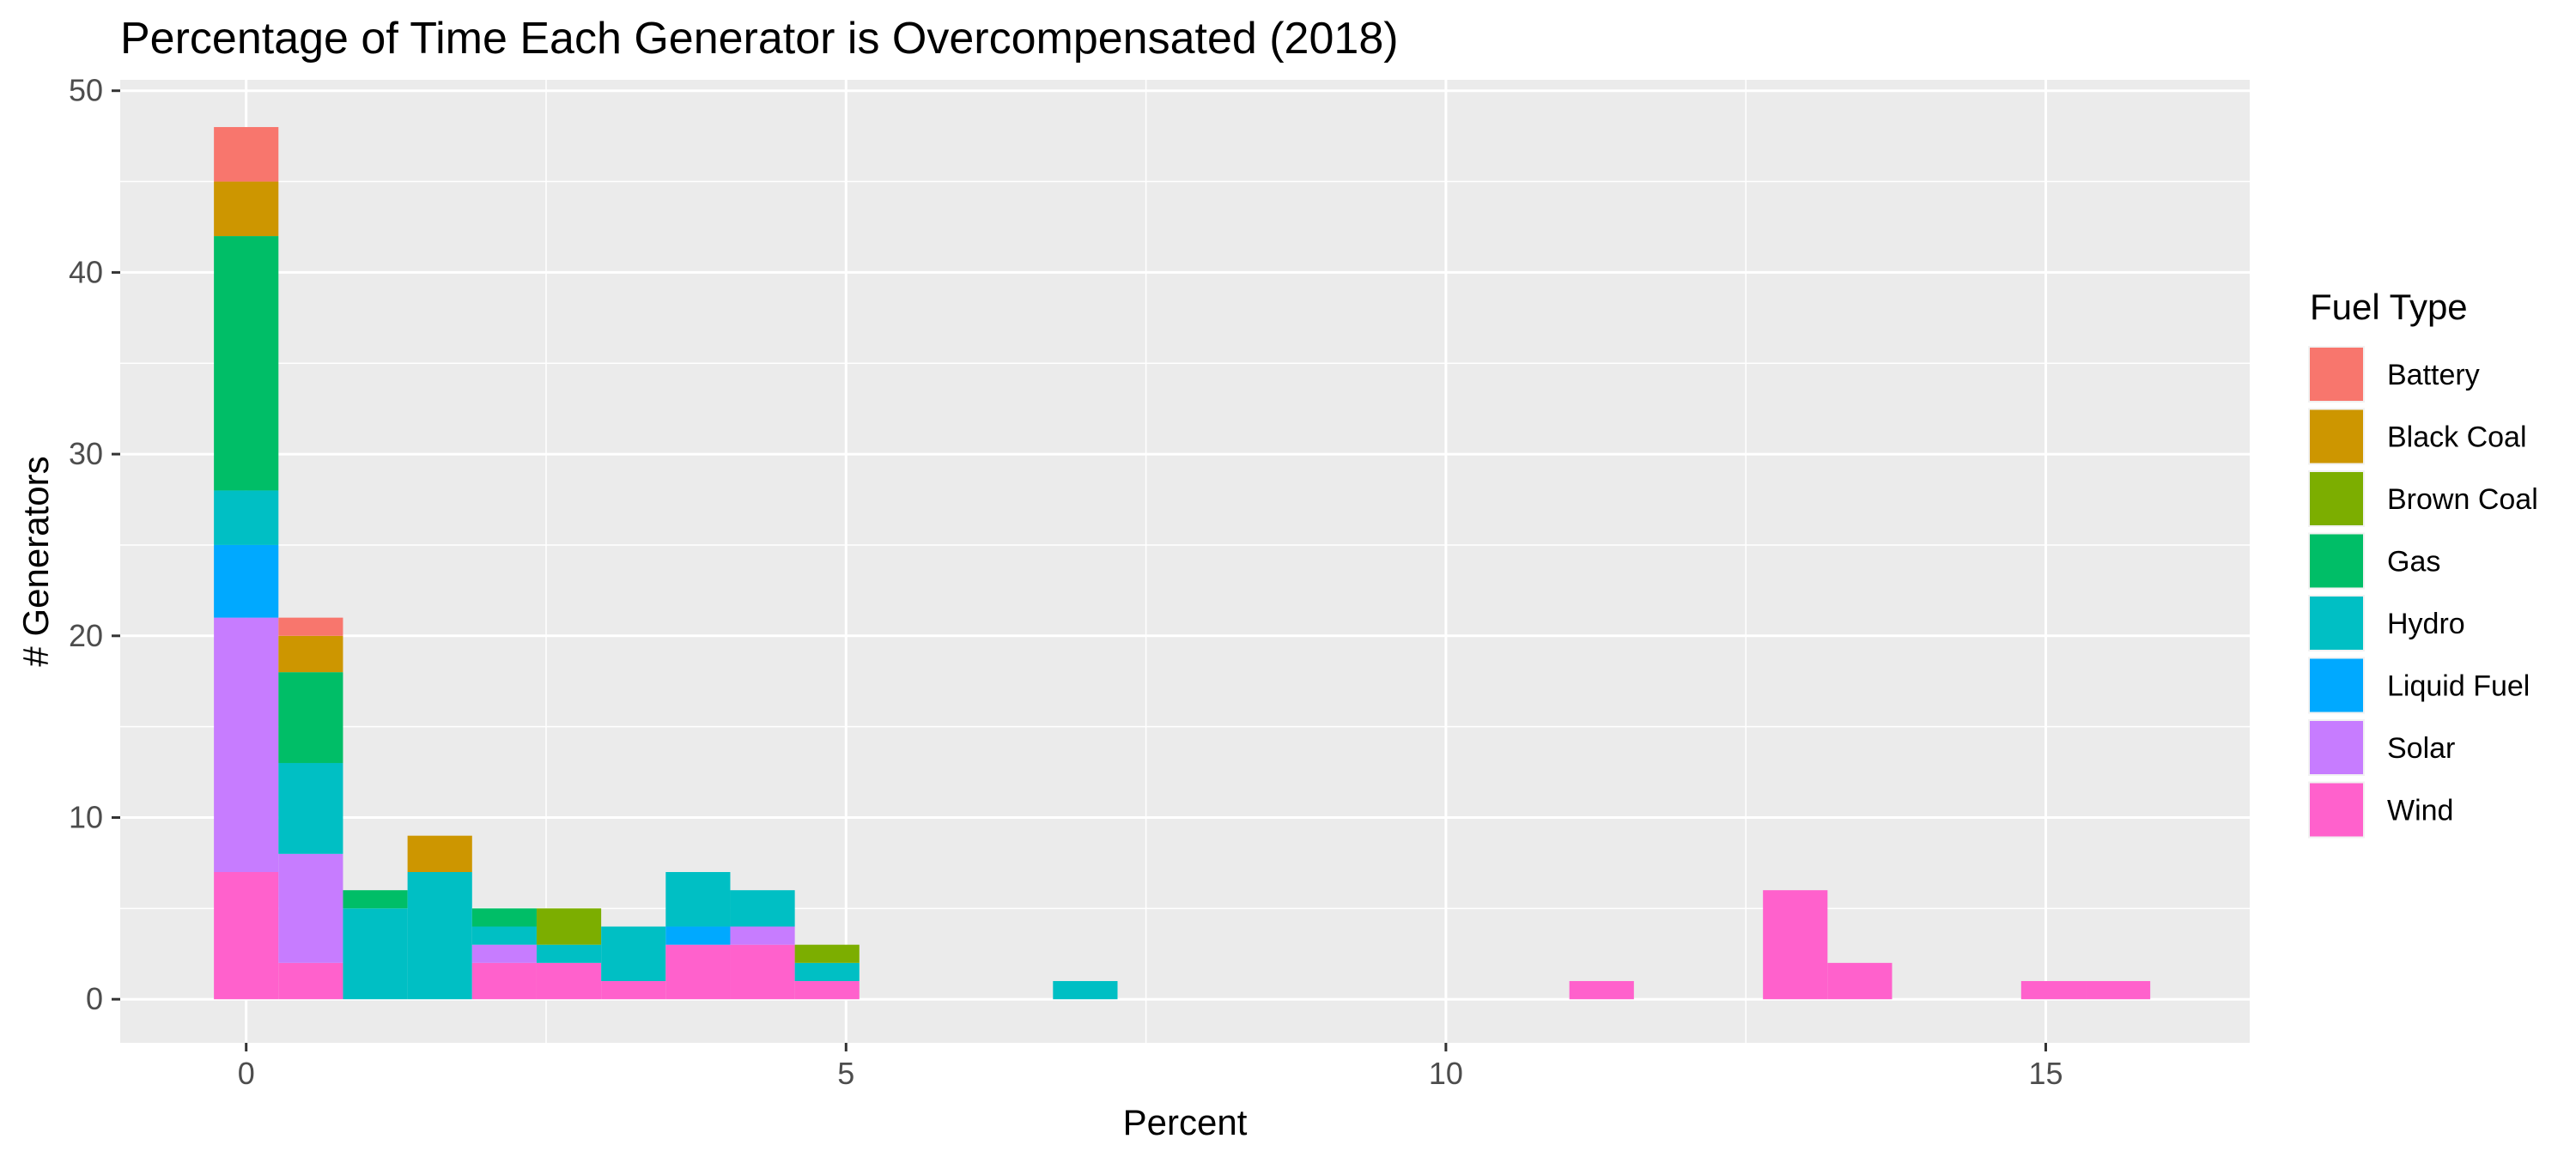 The image size is (2576, 1157). Describe the element at coordinates (2336, 623) in the screenshot. I see `legend-key-hydro` at that location.